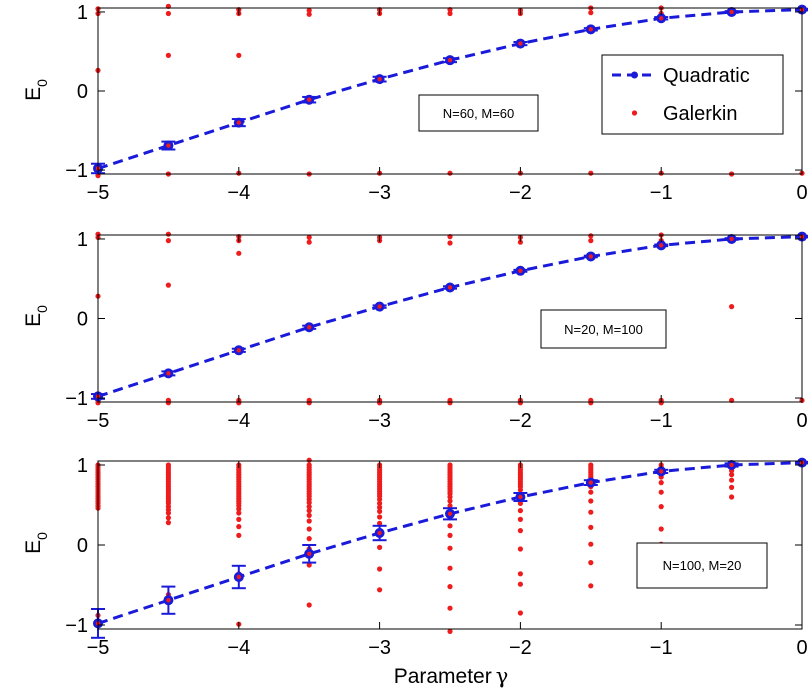 The width and height of the screenshot is (808, 691). I want to click on legend-galerkin-marker, so click(634, 113).